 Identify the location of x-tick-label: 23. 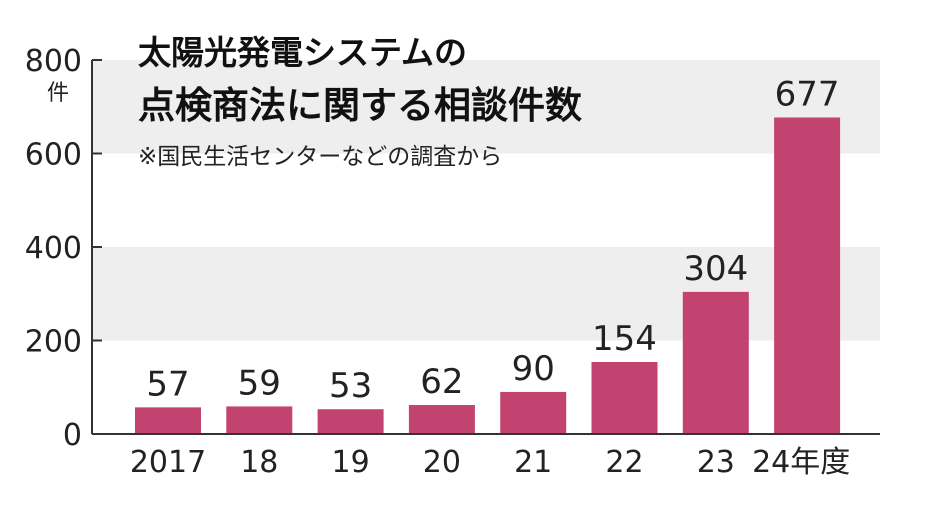
(716, 462).